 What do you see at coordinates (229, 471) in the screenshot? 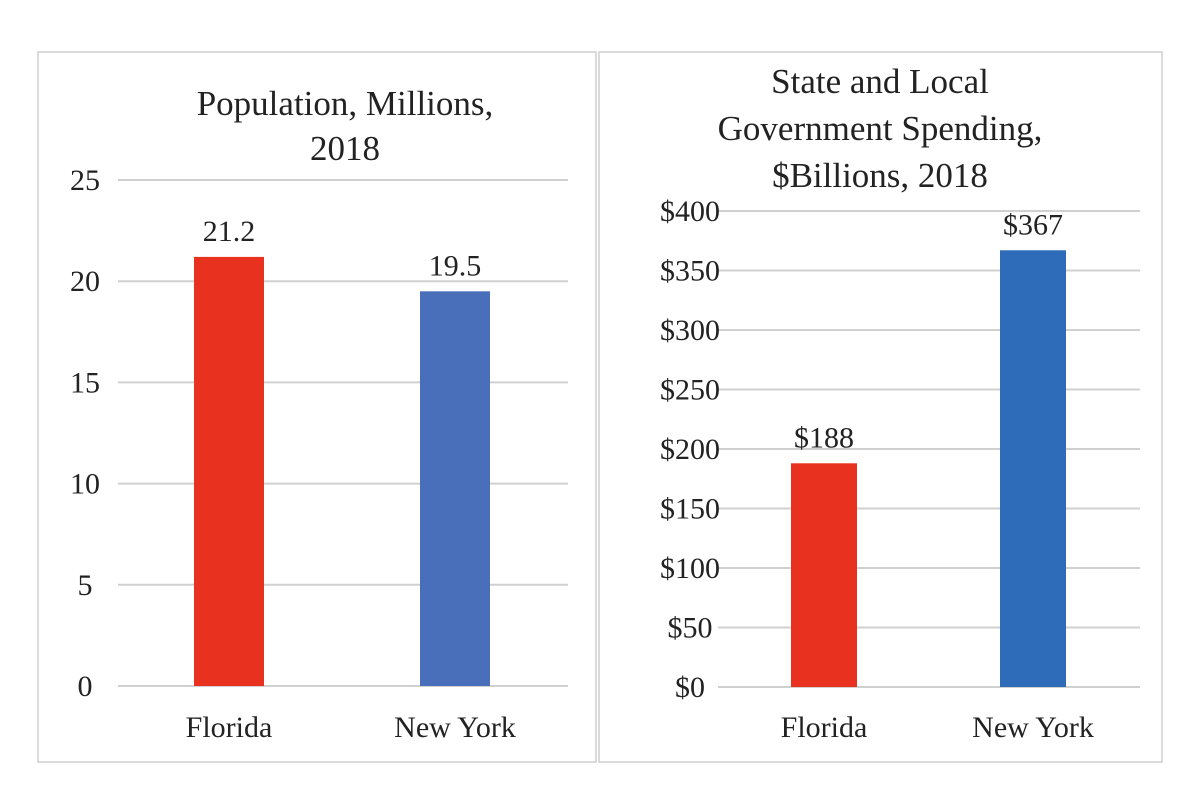
I see `population-bar-florida` at bounding box center [229, 471].